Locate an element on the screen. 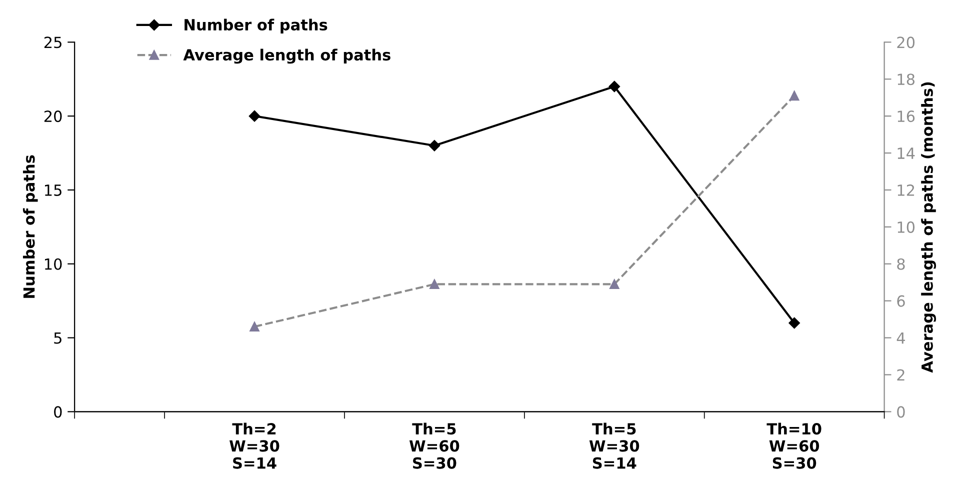  y-tick-label: 5 is located at coordinates (58, 338).